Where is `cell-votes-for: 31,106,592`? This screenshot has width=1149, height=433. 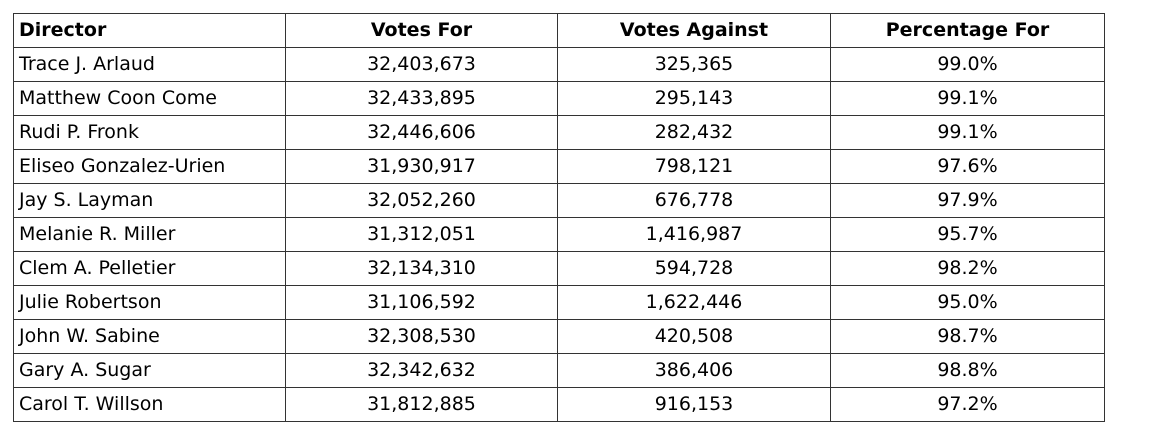 cell-votes-for: 31,106,592 is located at coordinates (421, 302).